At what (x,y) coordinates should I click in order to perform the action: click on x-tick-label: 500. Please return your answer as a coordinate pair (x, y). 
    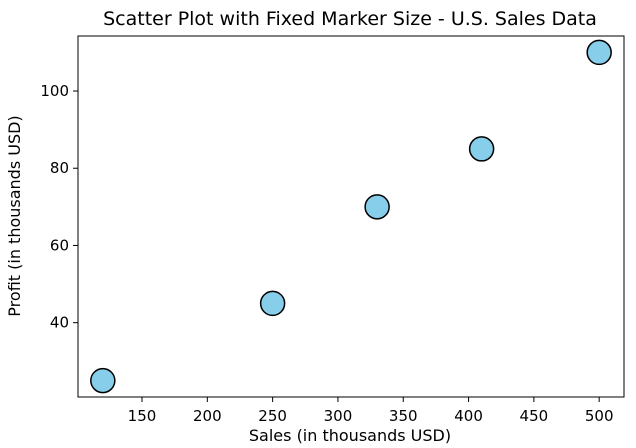
    Looking at the image, I should click on (599, 416).